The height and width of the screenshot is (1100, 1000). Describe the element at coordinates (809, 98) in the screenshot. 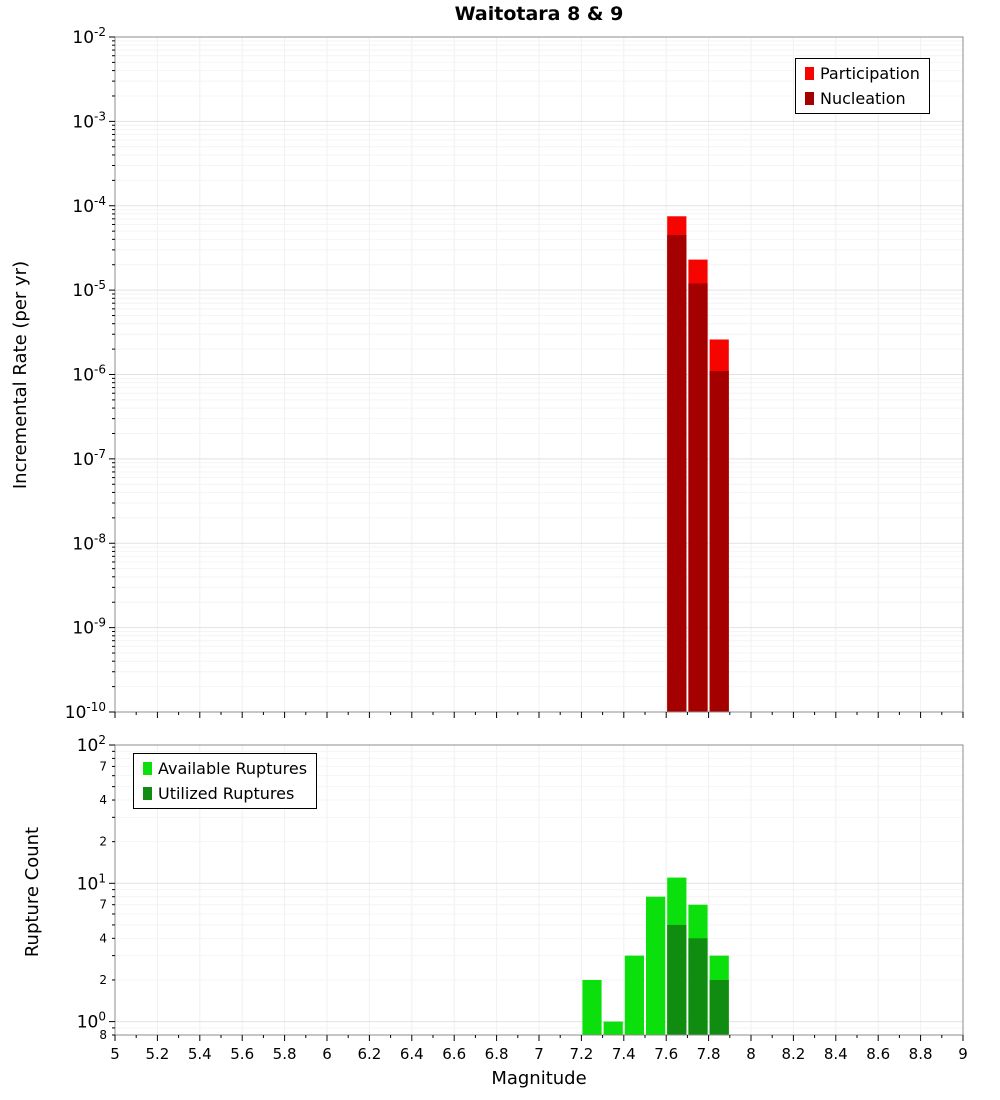

I see `nucleation-swatch-icon` at that location.